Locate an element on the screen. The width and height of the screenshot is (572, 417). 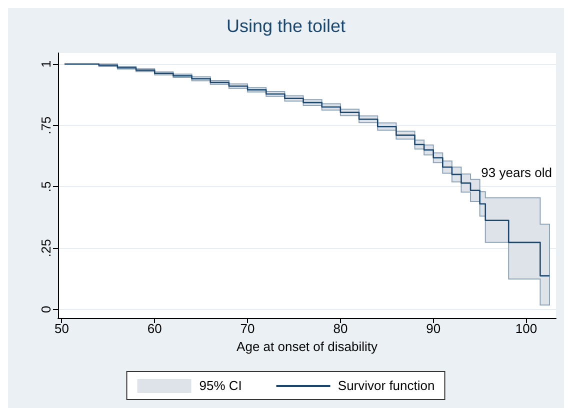
x-tick-label: 100 is located at coordinates (526, 328).